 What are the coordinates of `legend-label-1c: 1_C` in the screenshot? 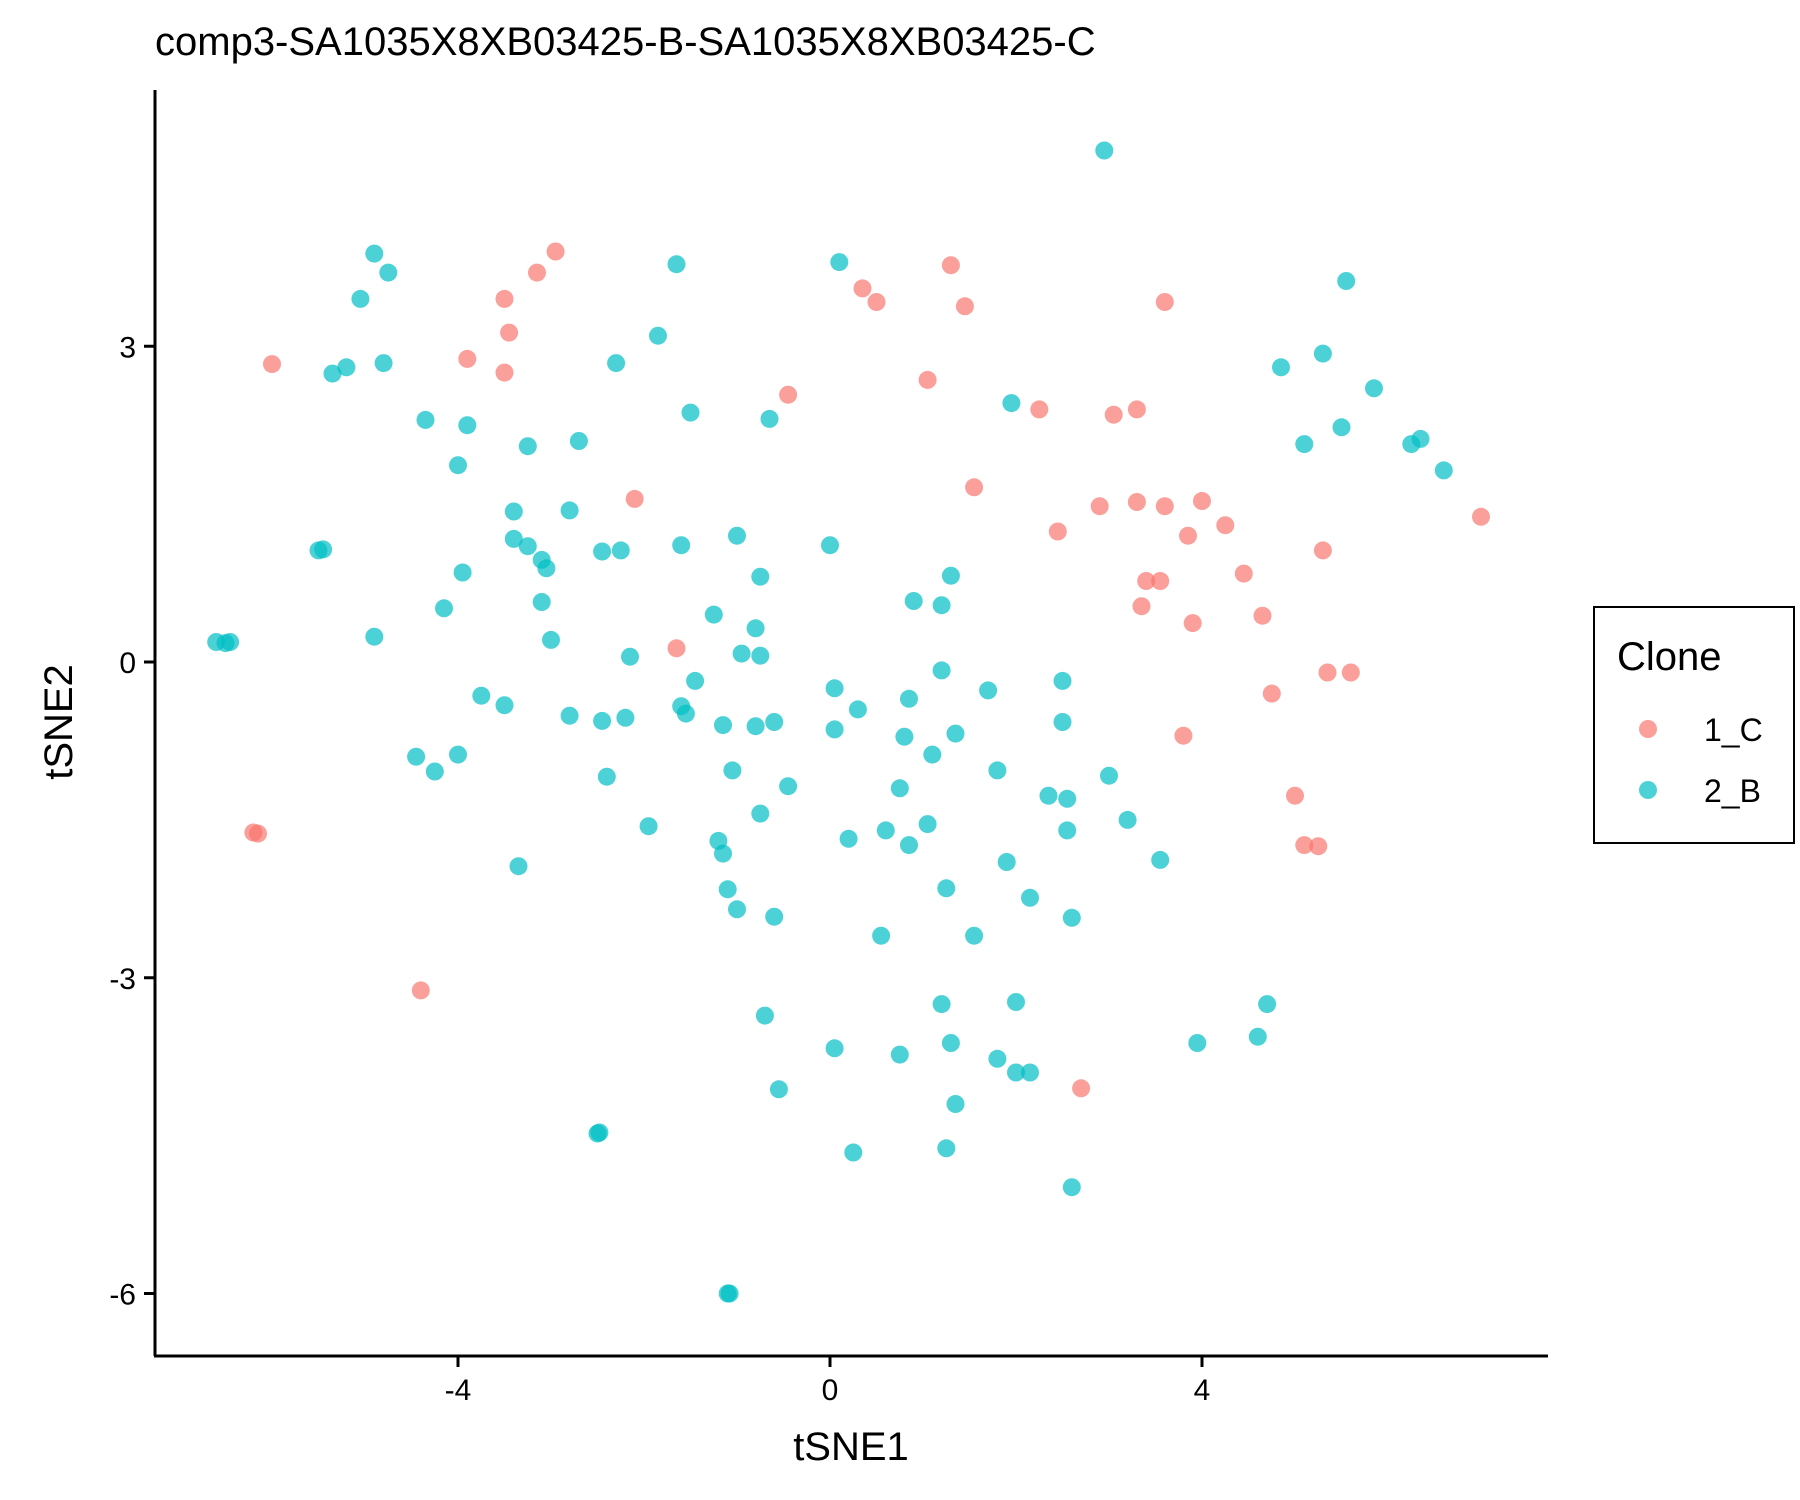 It's located at (1733, 730).